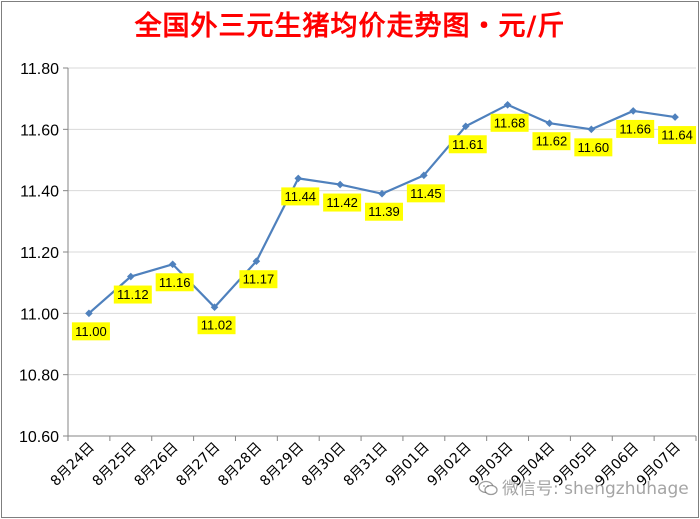 This screenshot has height=519, width=700. I want to click on x-tick-label: 8月27日, so click(198, 465).